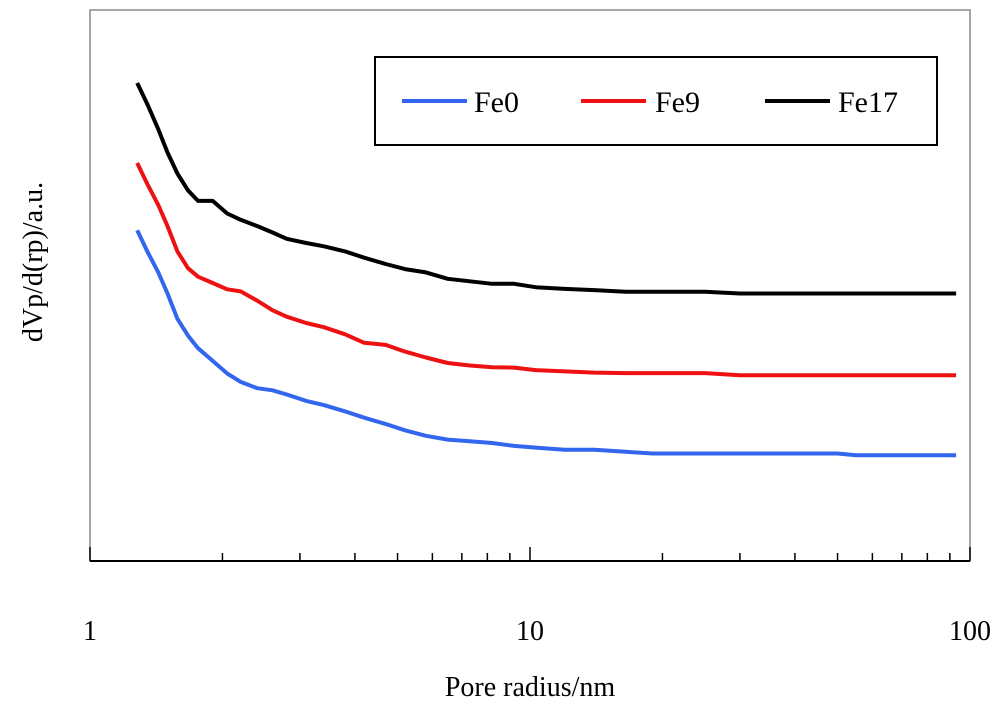 The height and width of the screenshot is (705, 1000). What do you see at coordinates (496, 102) in the screenshot?
I see `legend-label-fe0: Fe0` at bounding box center [496, 102].